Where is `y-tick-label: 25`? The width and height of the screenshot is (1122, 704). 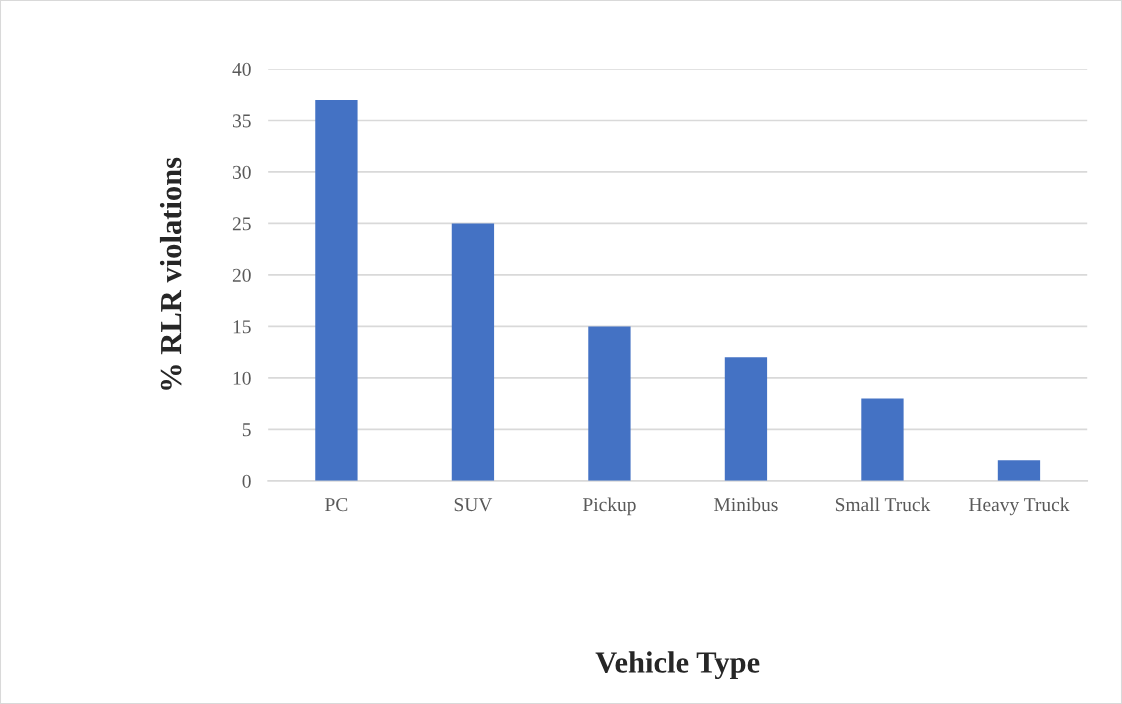 y-tick-label: 25 is located at coordinates (241, 224).